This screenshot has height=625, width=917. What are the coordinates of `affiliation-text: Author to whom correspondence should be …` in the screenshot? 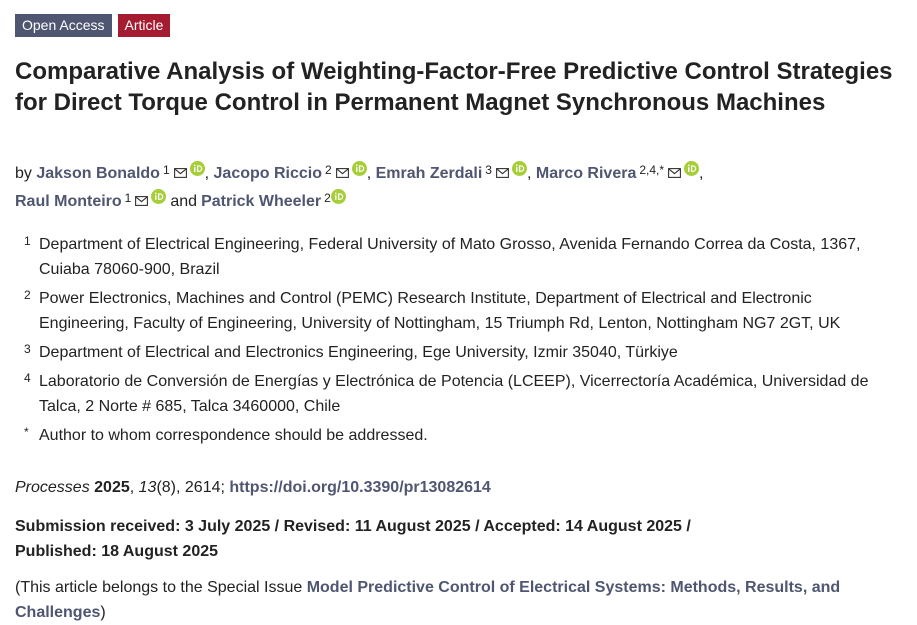 It's located at (233, 435).